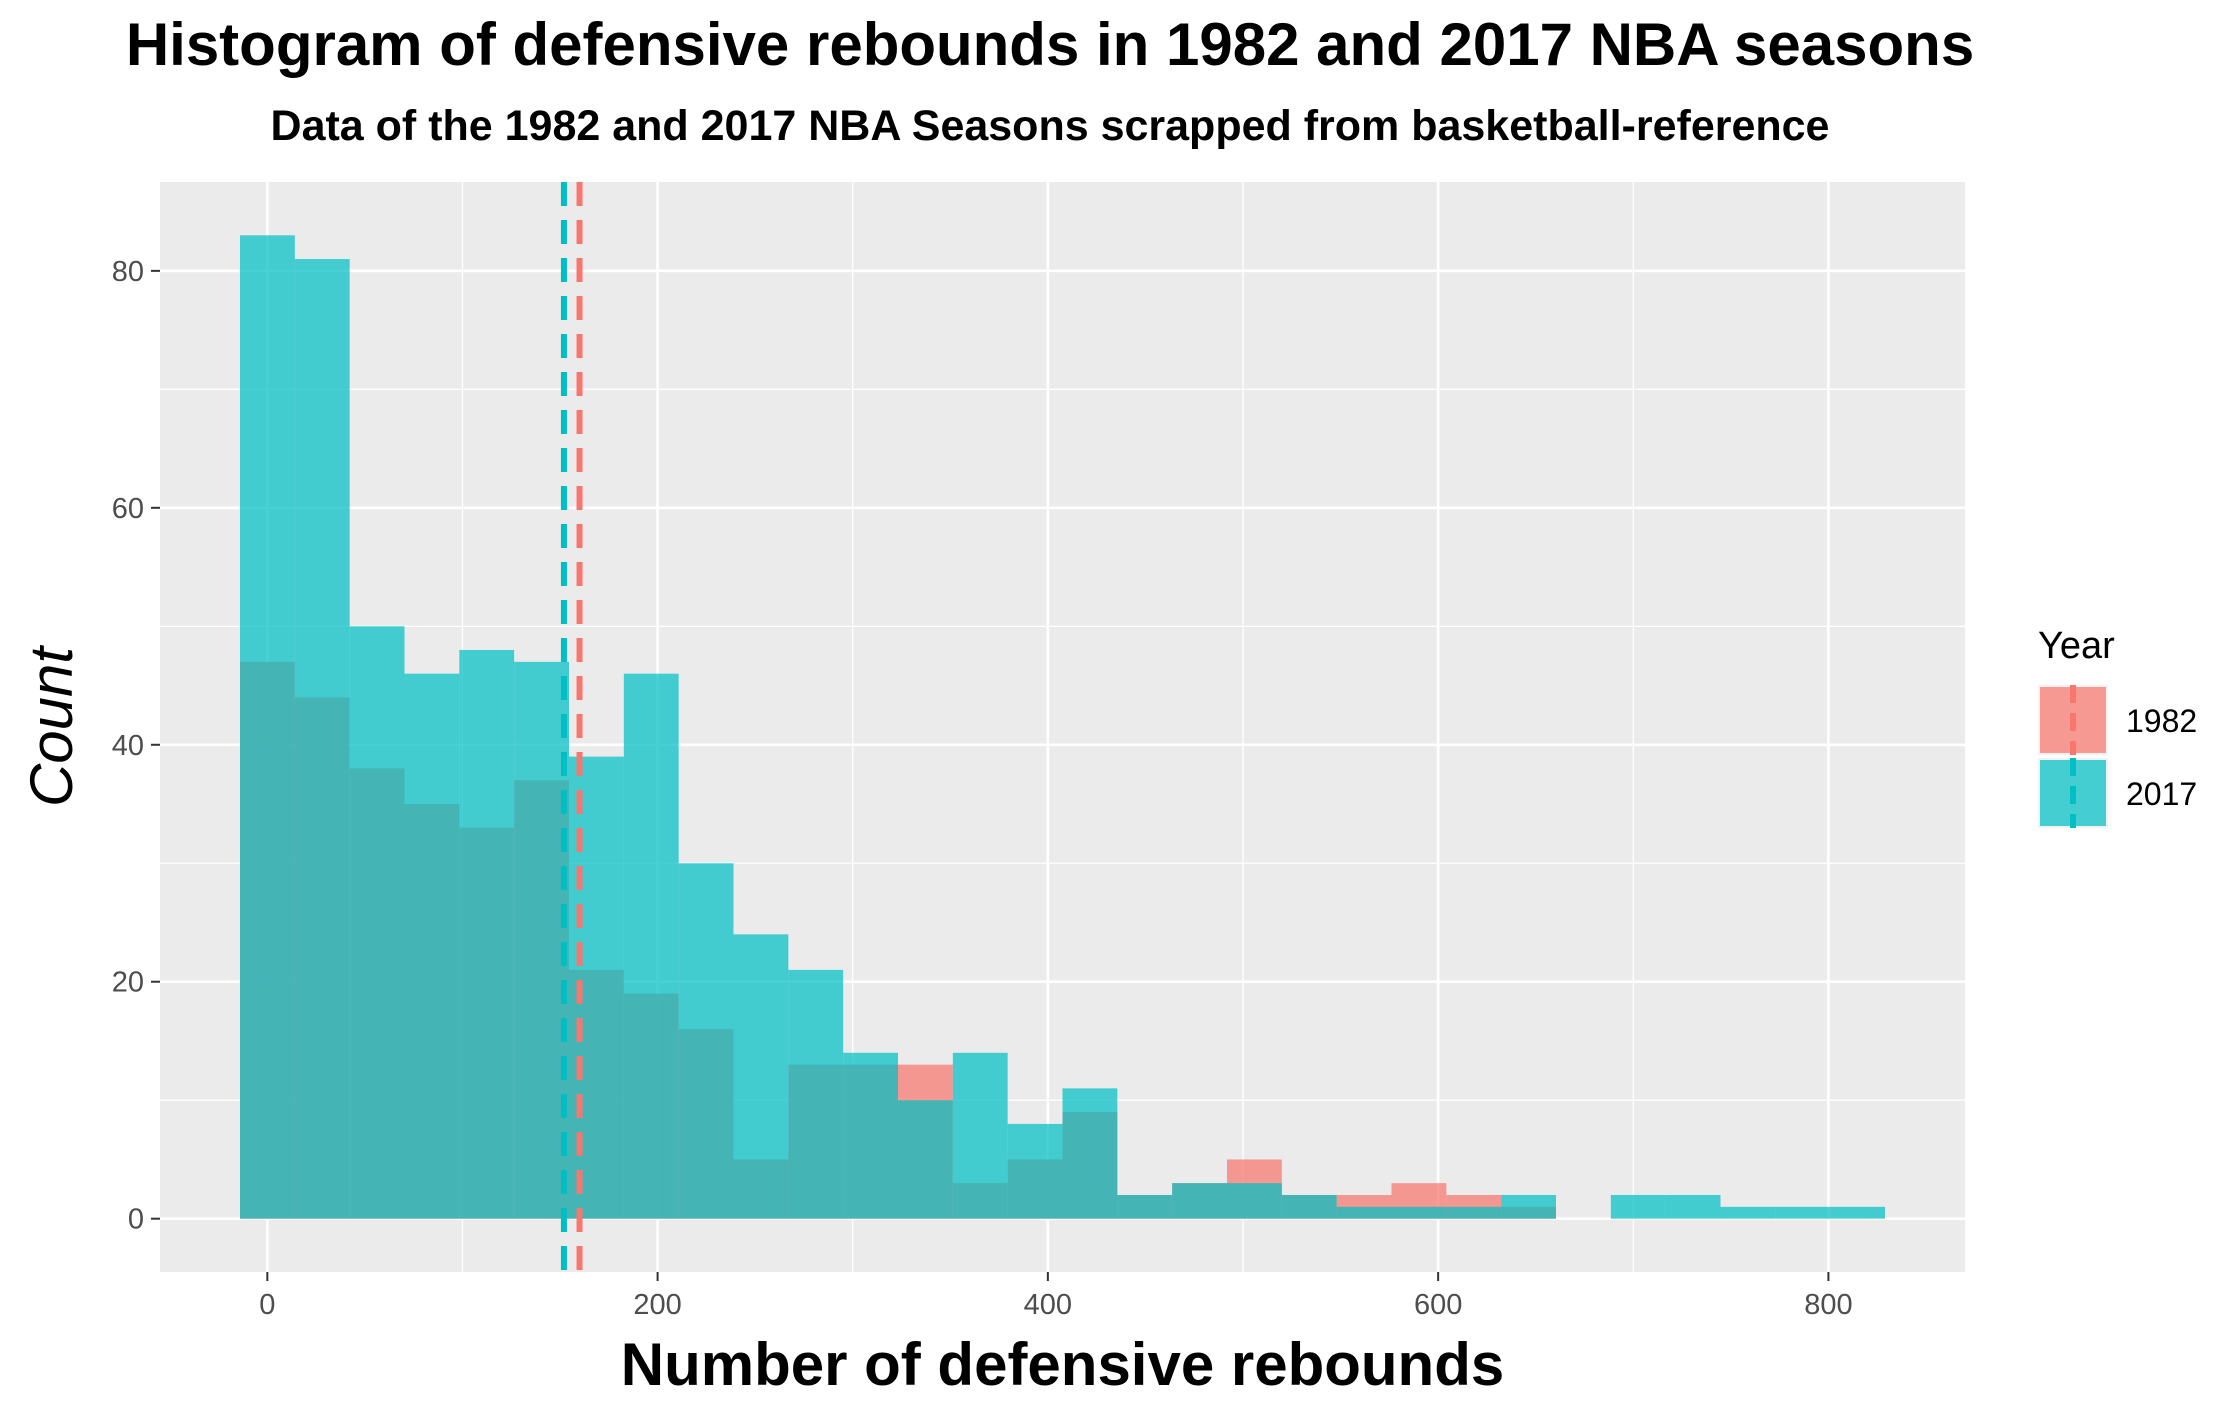  What do you see at coordinates (51, 726) in the screenshot?
I see `y-axis-title: Count` at bounding box center [51, 726].